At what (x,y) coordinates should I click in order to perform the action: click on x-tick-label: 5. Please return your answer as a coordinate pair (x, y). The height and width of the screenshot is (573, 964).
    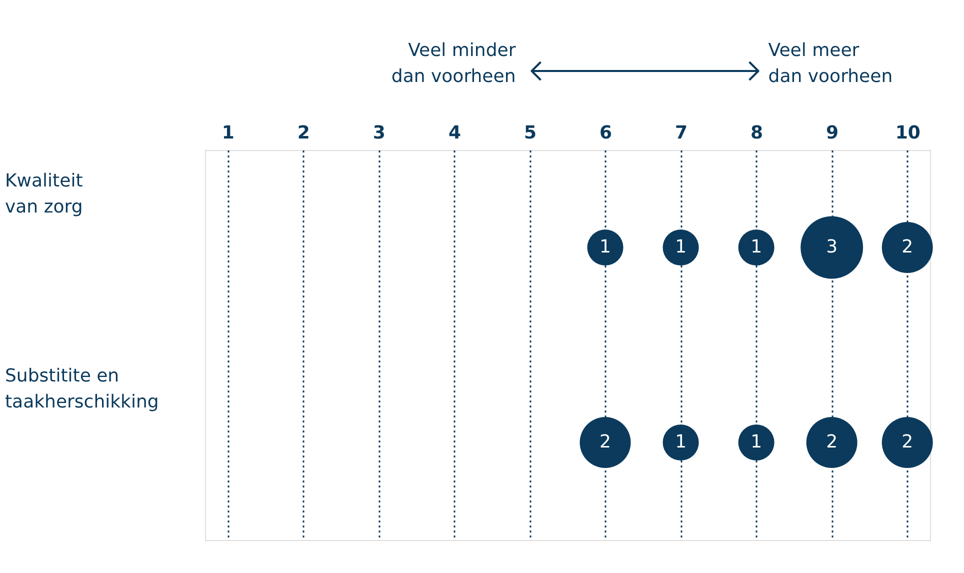
    Looking at the image, I should click on (530, 133).